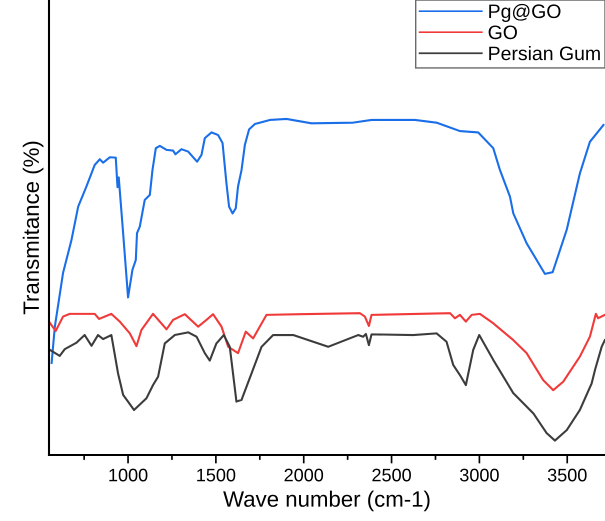 The height and width of the screenshot is (521, 605). Describe the element at coordinates (479, 475) in the screenshot. I see `x-tick-label: 3000` at that location.